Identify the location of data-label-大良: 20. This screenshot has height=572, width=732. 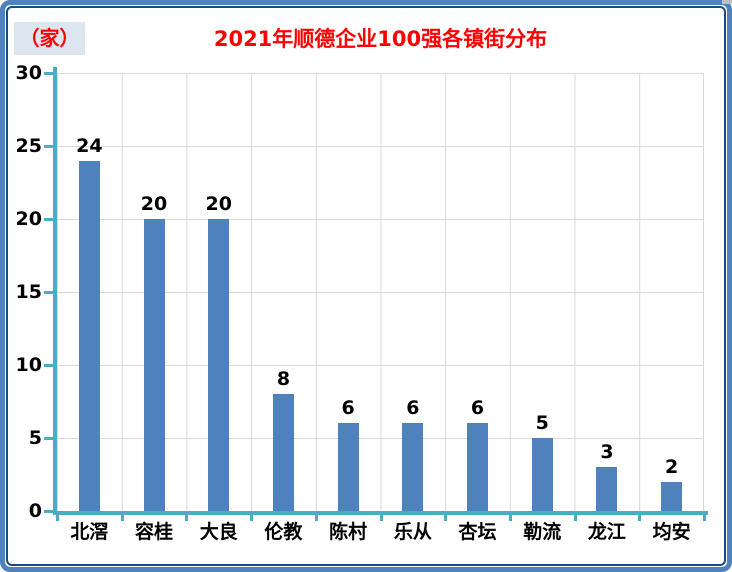
(218, 204).